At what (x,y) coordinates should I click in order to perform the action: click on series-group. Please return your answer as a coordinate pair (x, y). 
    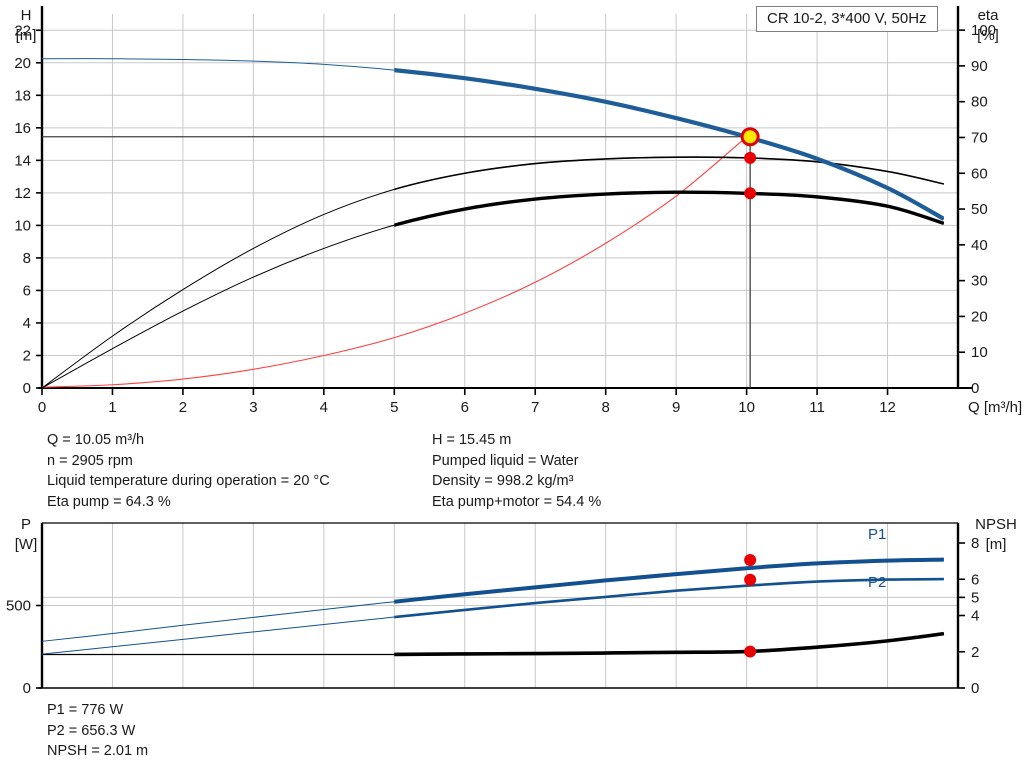
    Looking at the image, I should click on (493, 607).